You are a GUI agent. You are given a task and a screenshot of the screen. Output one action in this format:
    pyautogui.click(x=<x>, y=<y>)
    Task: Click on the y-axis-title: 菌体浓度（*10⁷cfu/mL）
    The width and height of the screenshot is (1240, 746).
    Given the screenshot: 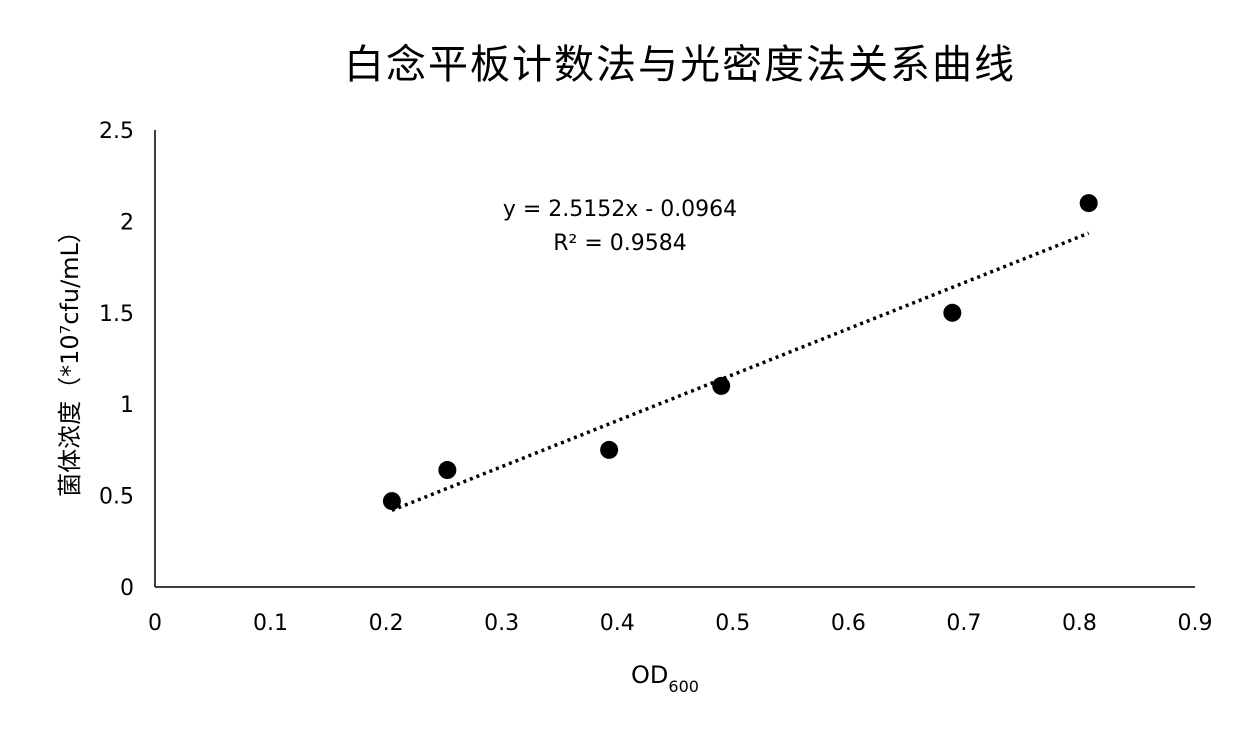 What is the action you would take?
    pyautogui.click(x=70, y=358)
    